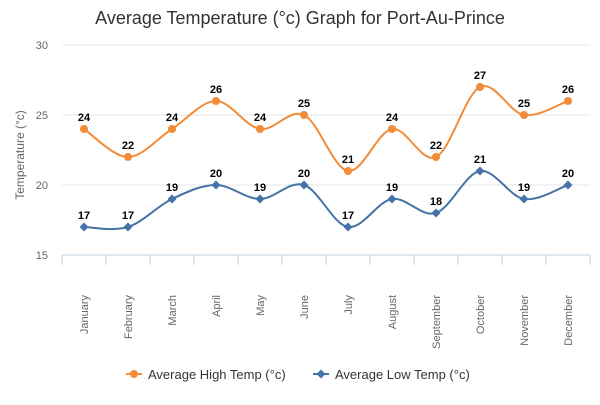 The image size is (600, 405). Describe the element at coordinates (261, 305) in the screenshot. I see `x-tick-label: May` at that location.